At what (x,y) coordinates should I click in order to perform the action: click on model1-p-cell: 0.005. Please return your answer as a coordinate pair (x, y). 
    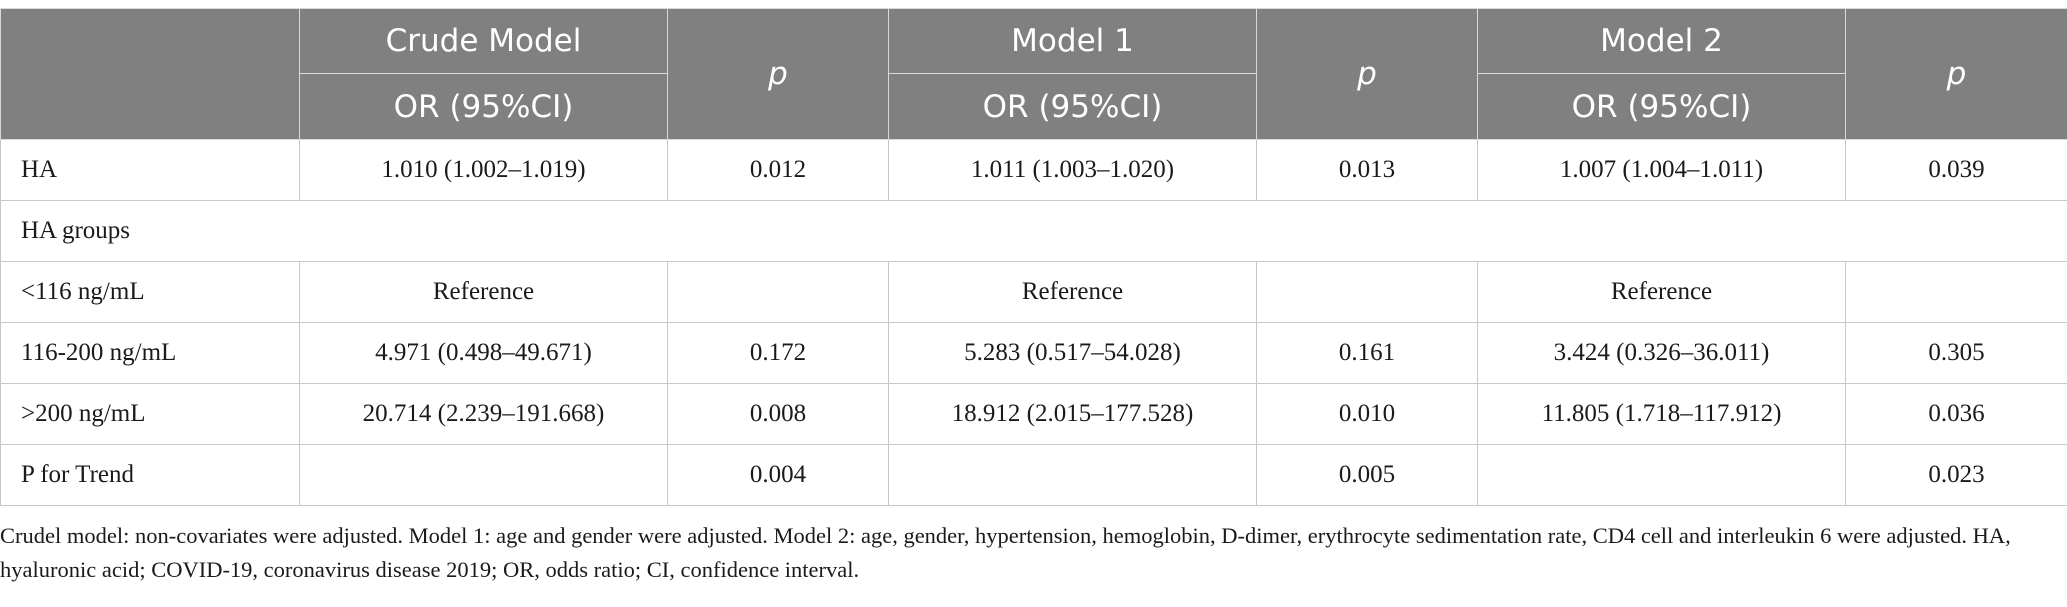
    Looking at the image, I should click on (1367, 475).